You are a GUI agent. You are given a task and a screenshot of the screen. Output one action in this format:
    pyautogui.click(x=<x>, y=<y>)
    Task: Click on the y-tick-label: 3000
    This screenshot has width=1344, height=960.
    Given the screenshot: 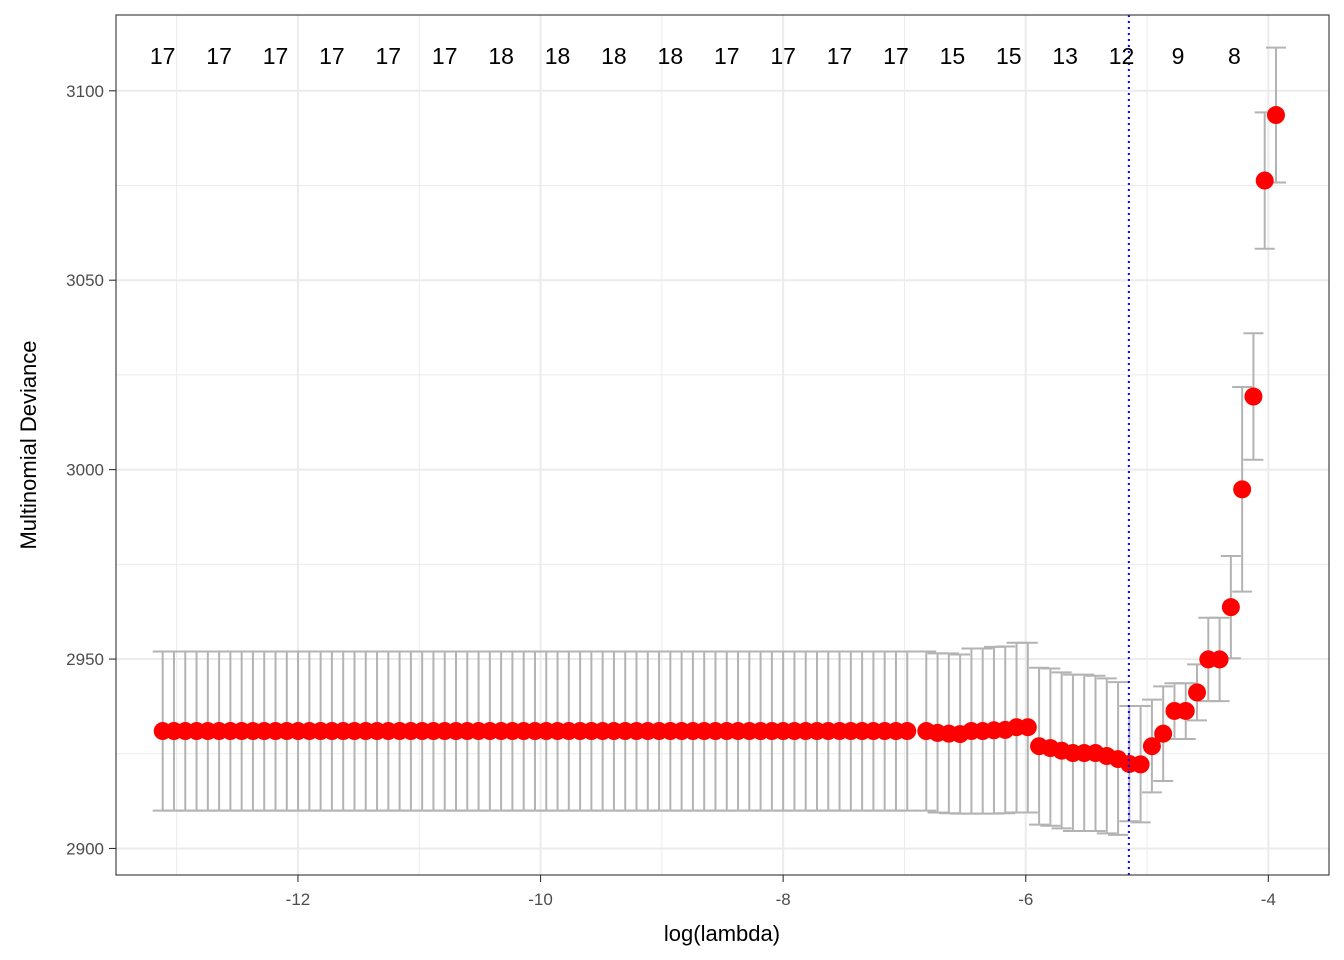 What is the action you would take?
    pyautogui.click(x=85, y=470)
    